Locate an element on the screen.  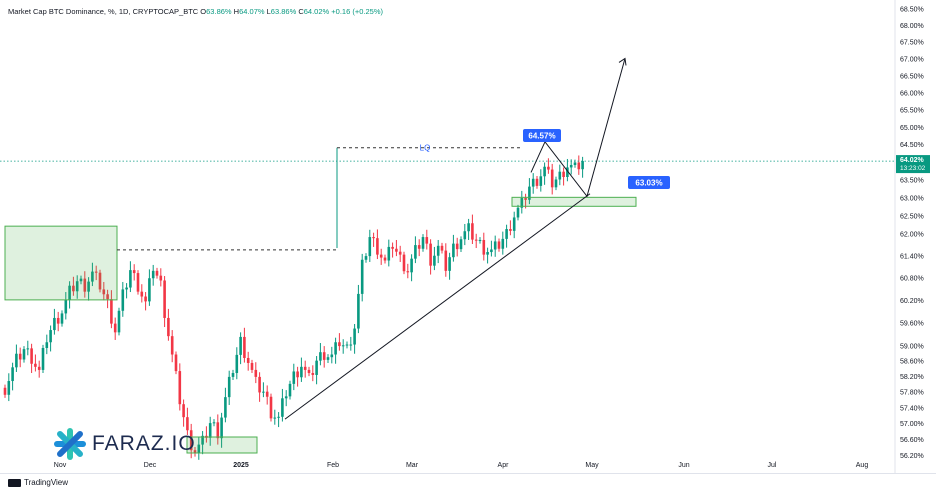
demand-zone is located at coordinates (222, 445).